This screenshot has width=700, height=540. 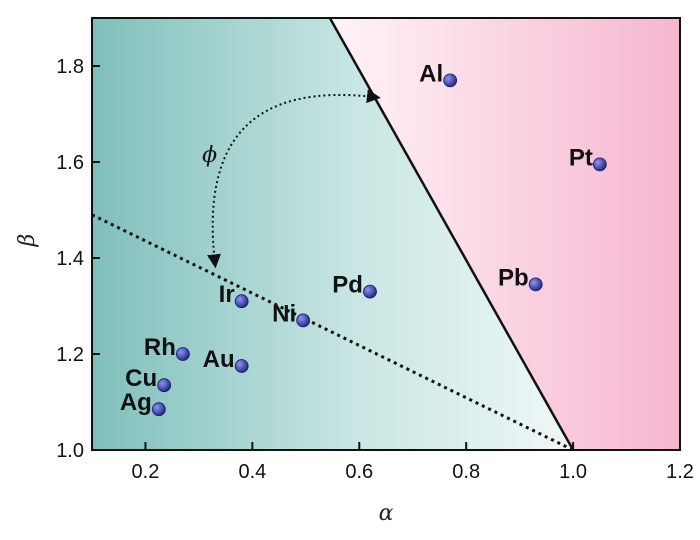 What do you see at coordinates (535, 284) in the screenshot?
I see `point-pb` at bounding box center [535, 284].